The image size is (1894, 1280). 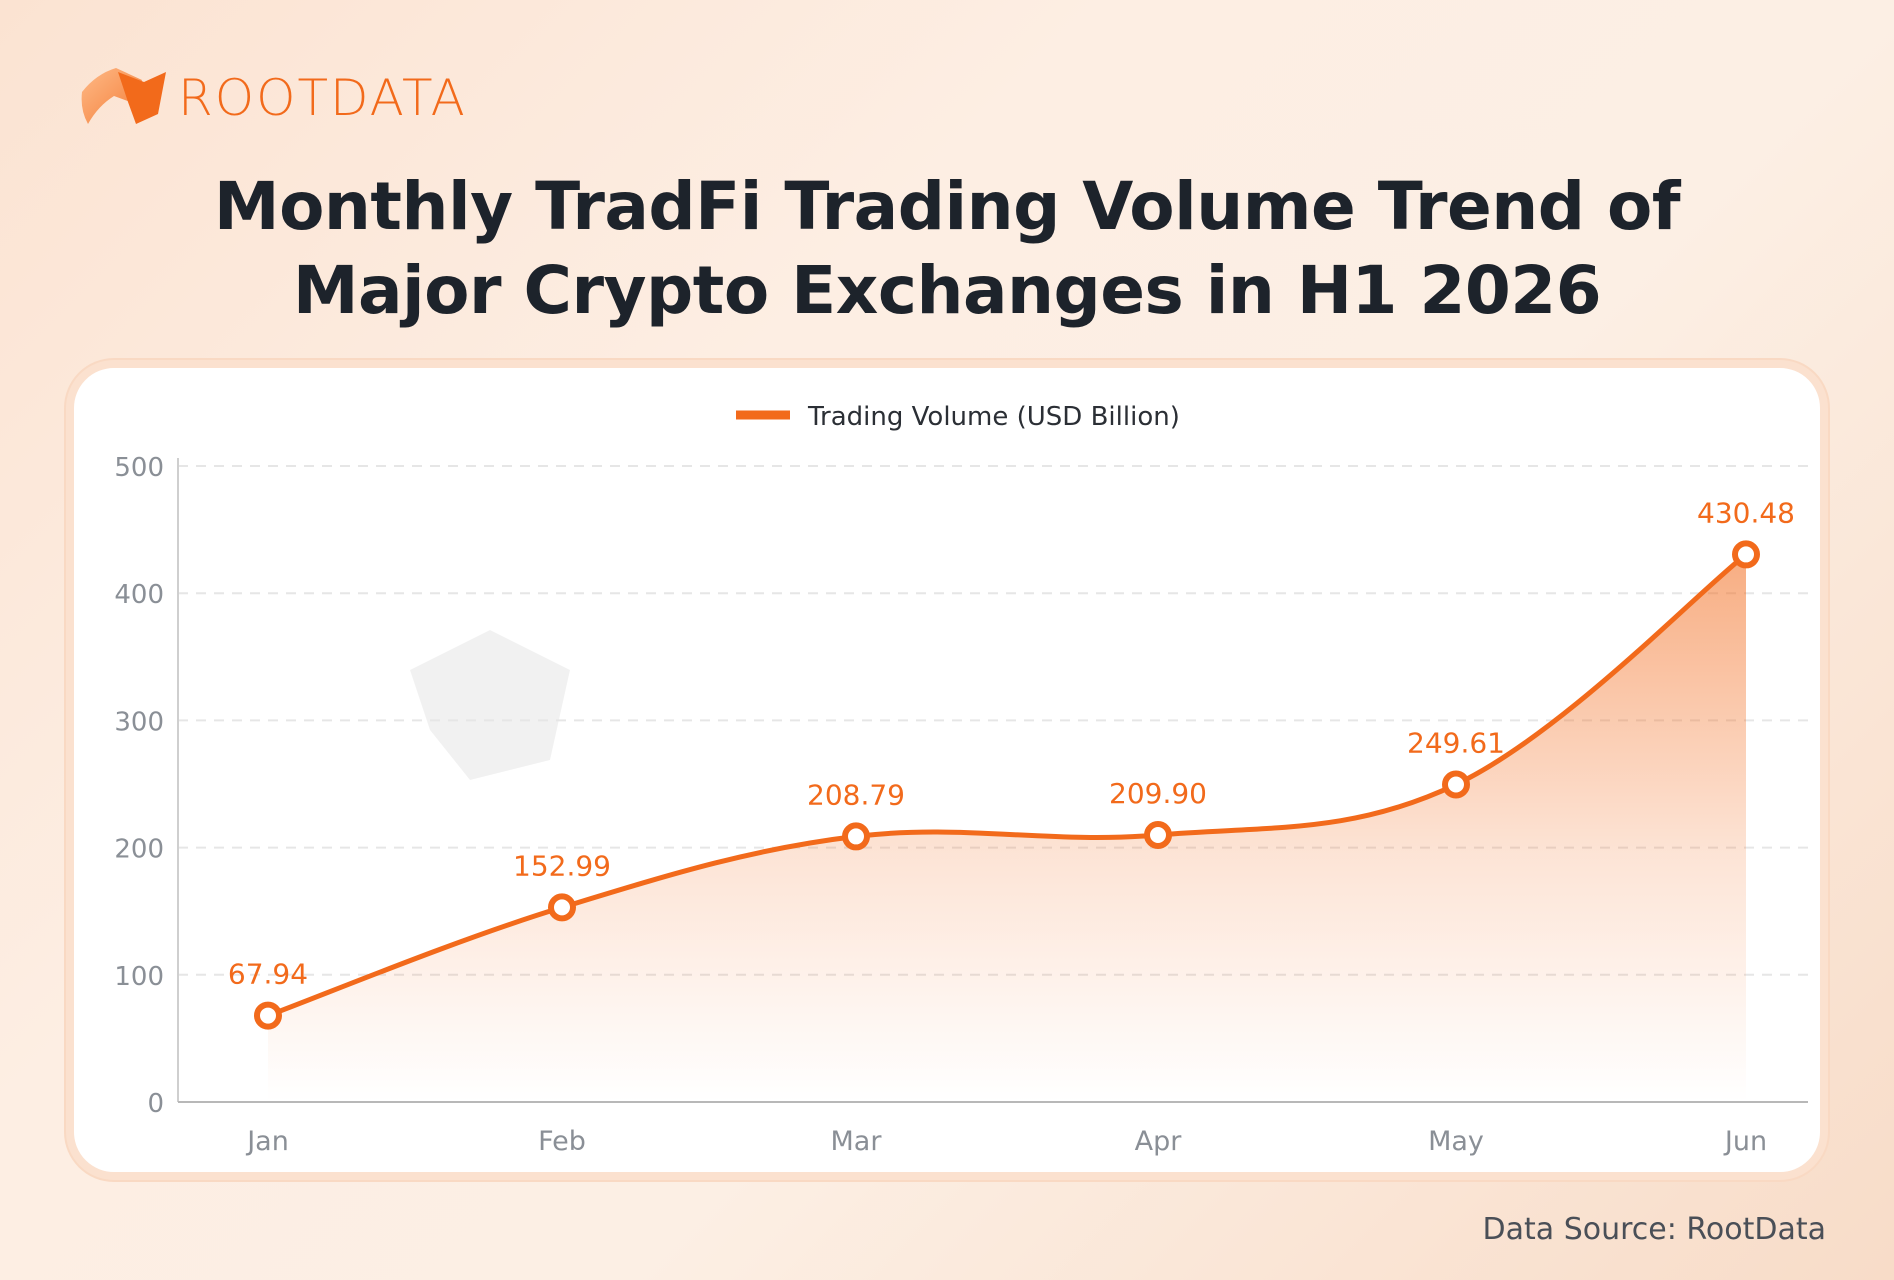 I want to click on data-label: 249.61, so click(x=1456, y=742).